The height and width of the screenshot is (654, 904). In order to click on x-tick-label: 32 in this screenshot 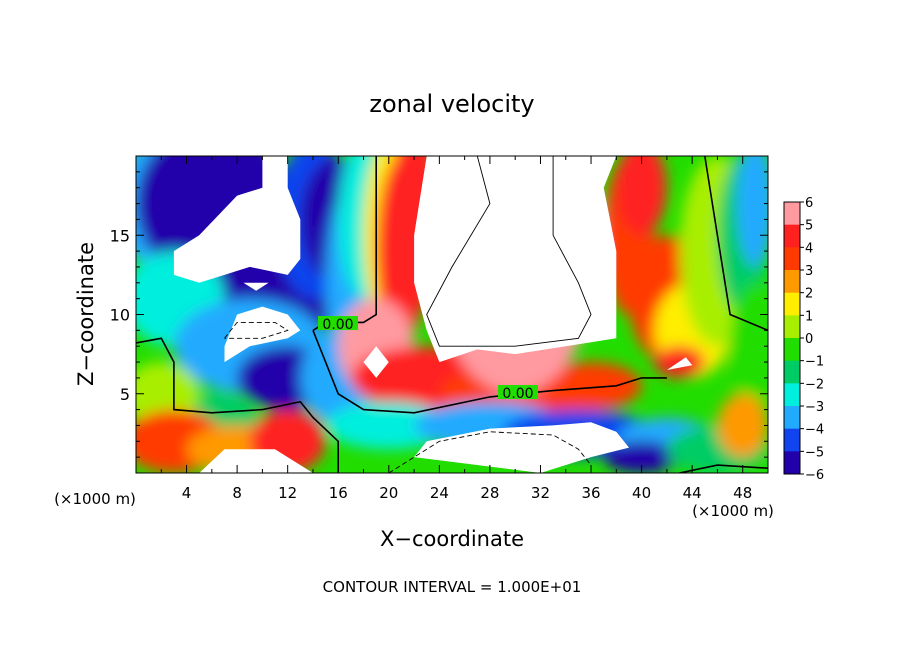, I will do `click(540, 493)`.